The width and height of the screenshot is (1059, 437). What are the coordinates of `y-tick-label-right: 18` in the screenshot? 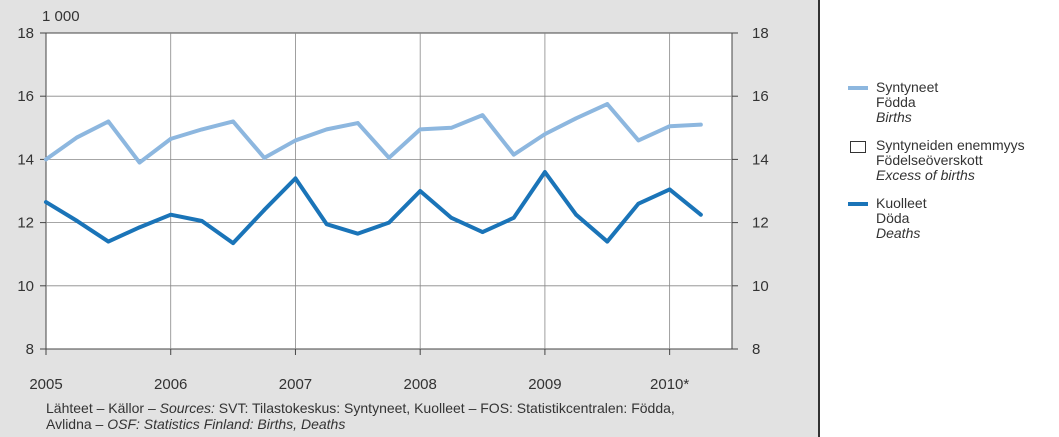 It's located at (760, 33).